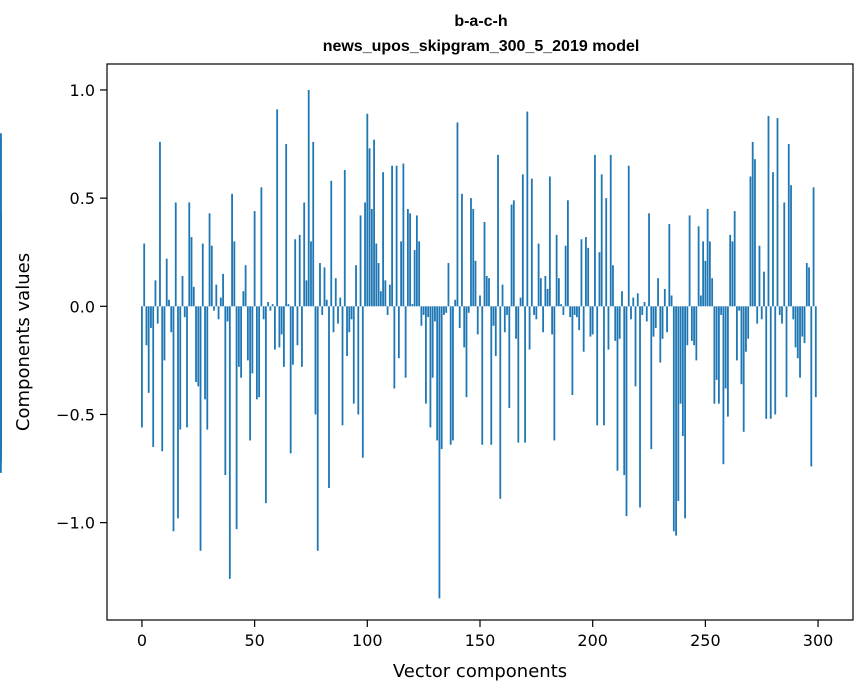  What do you see at coordinates (254, 640) in the screenshot?
I see `x-tick-label: 50` at bounding box center [254, 640].